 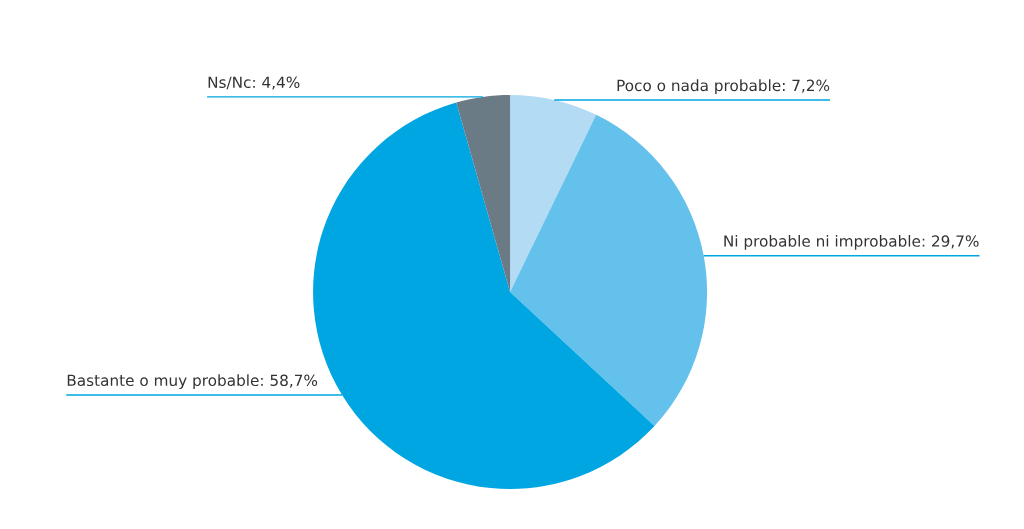 What do you see at coordinates (254, 83) in the screenshot?
I see `slice-label: Ns/Nc: 4,4%` at bounding box center [254, 83].